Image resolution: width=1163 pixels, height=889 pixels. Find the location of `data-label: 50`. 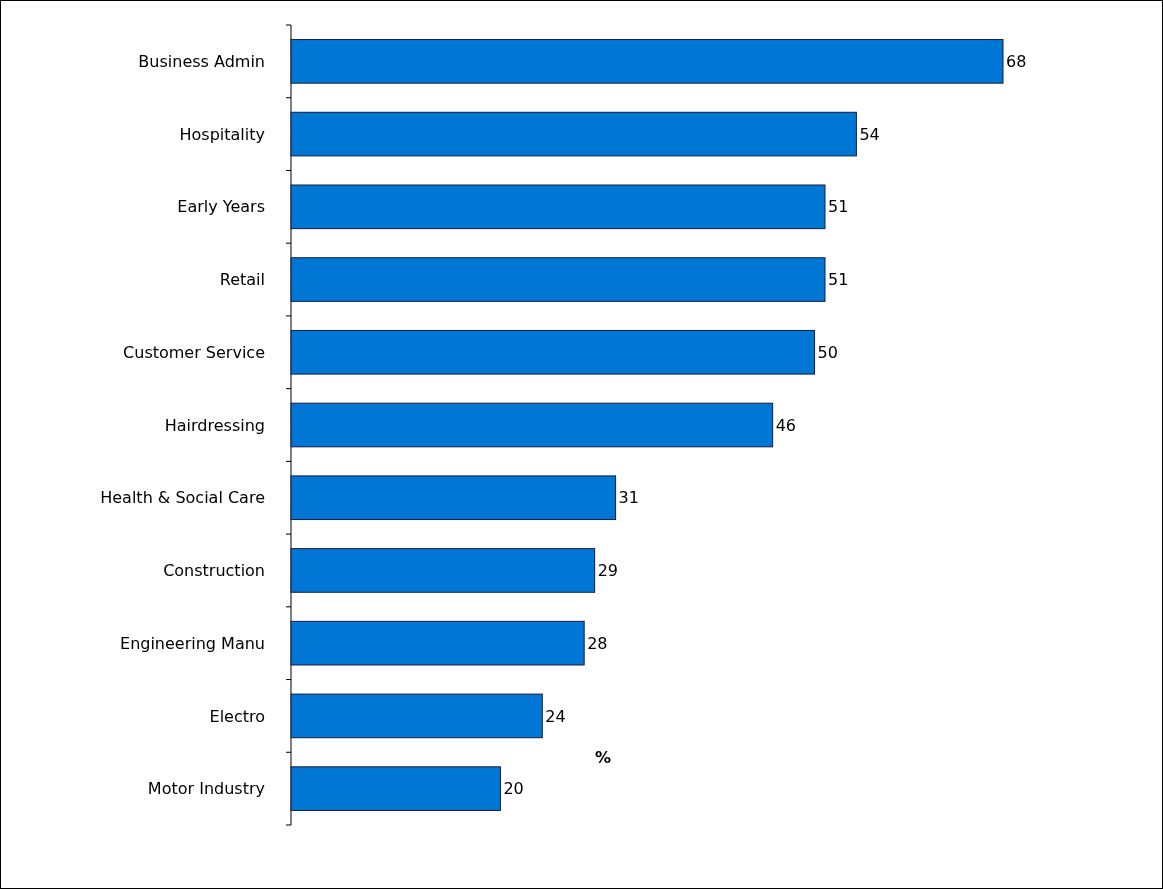

data-label: 50 is located at coordinates (827, 352).